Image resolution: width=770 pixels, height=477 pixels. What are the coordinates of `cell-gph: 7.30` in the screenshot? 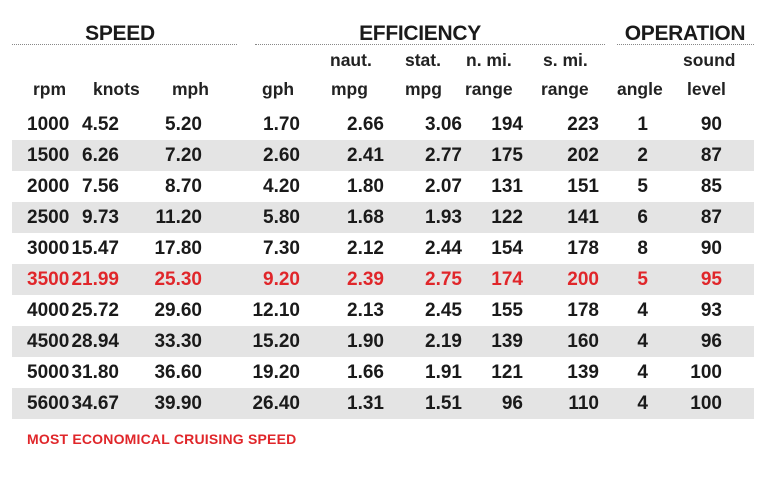 It's located at (281, 248).